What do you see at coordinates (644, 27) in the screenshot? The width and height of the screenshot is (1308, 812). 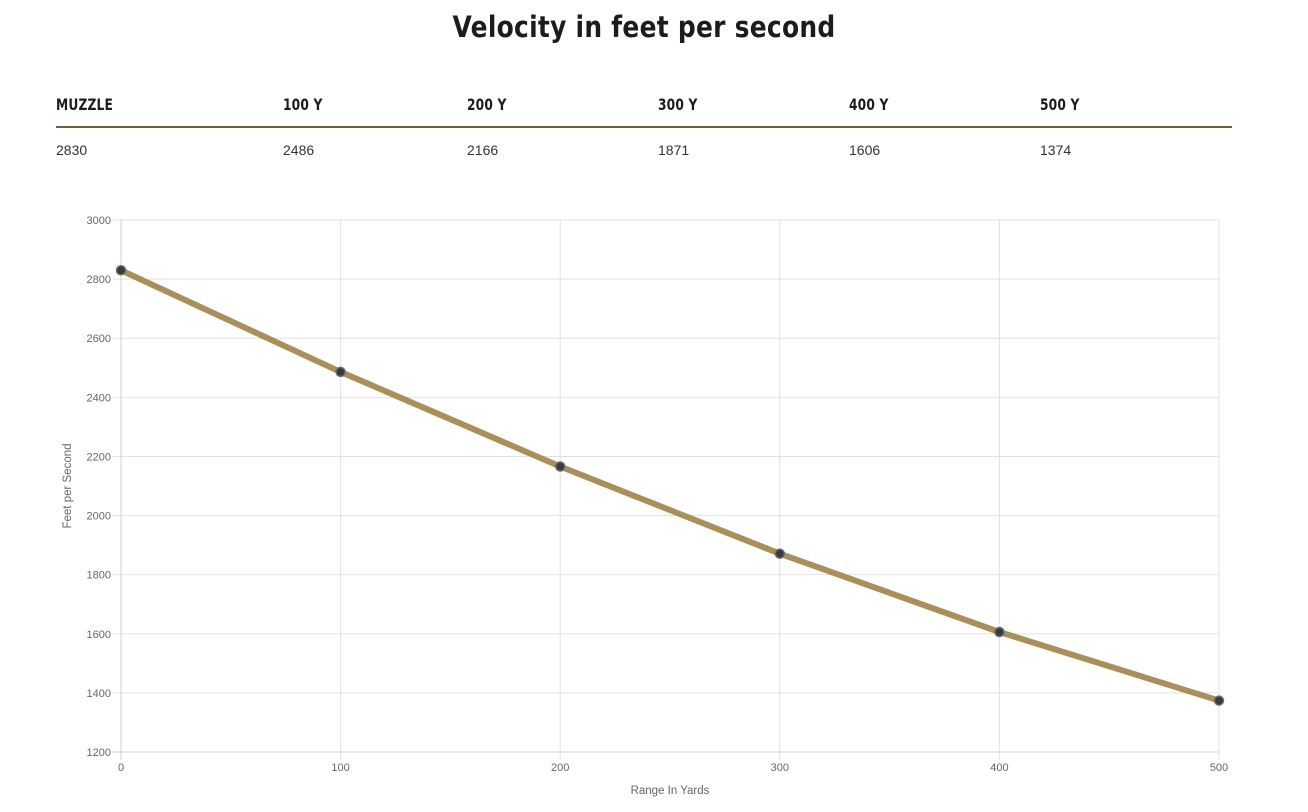 I see `page-title: Velocity in feet per second` at bounding box center [644, 27].